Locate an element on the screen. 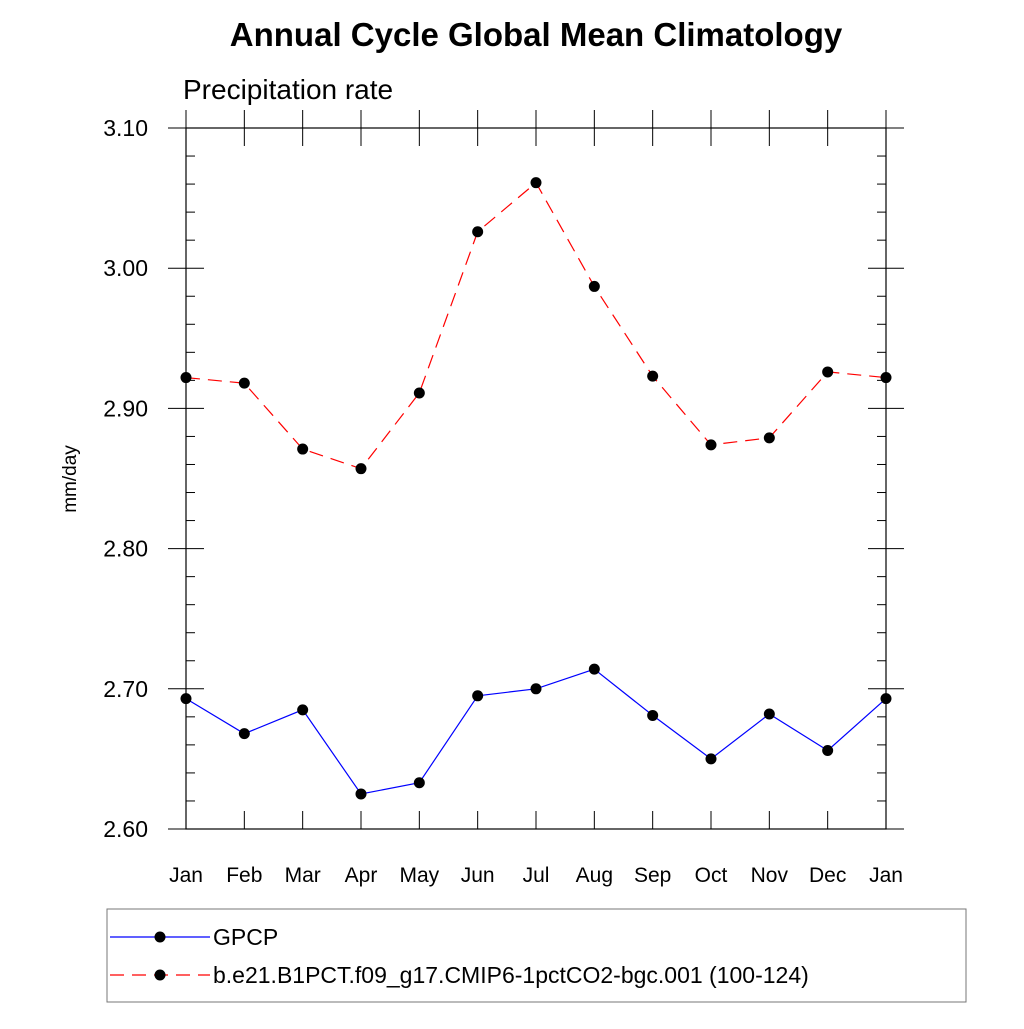  y-tick-label: 2.90 is located at coordinates (125, 408).